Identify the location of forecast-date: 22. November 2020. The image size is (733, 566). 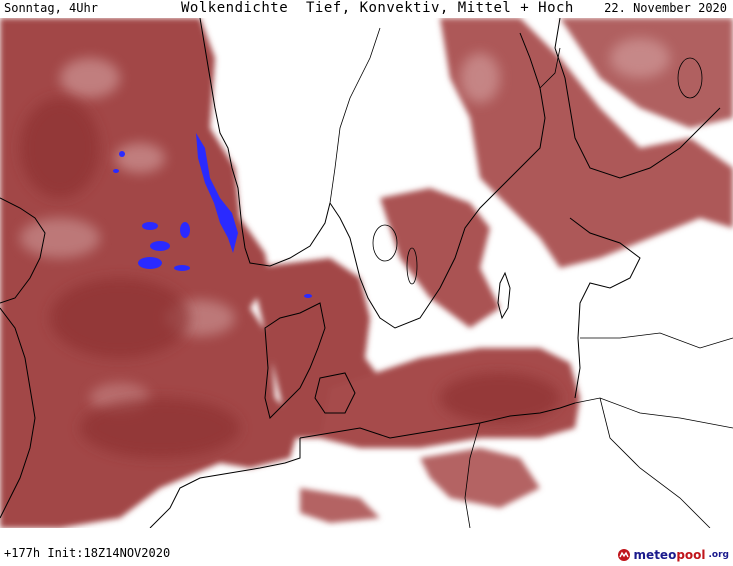
(665, 8).